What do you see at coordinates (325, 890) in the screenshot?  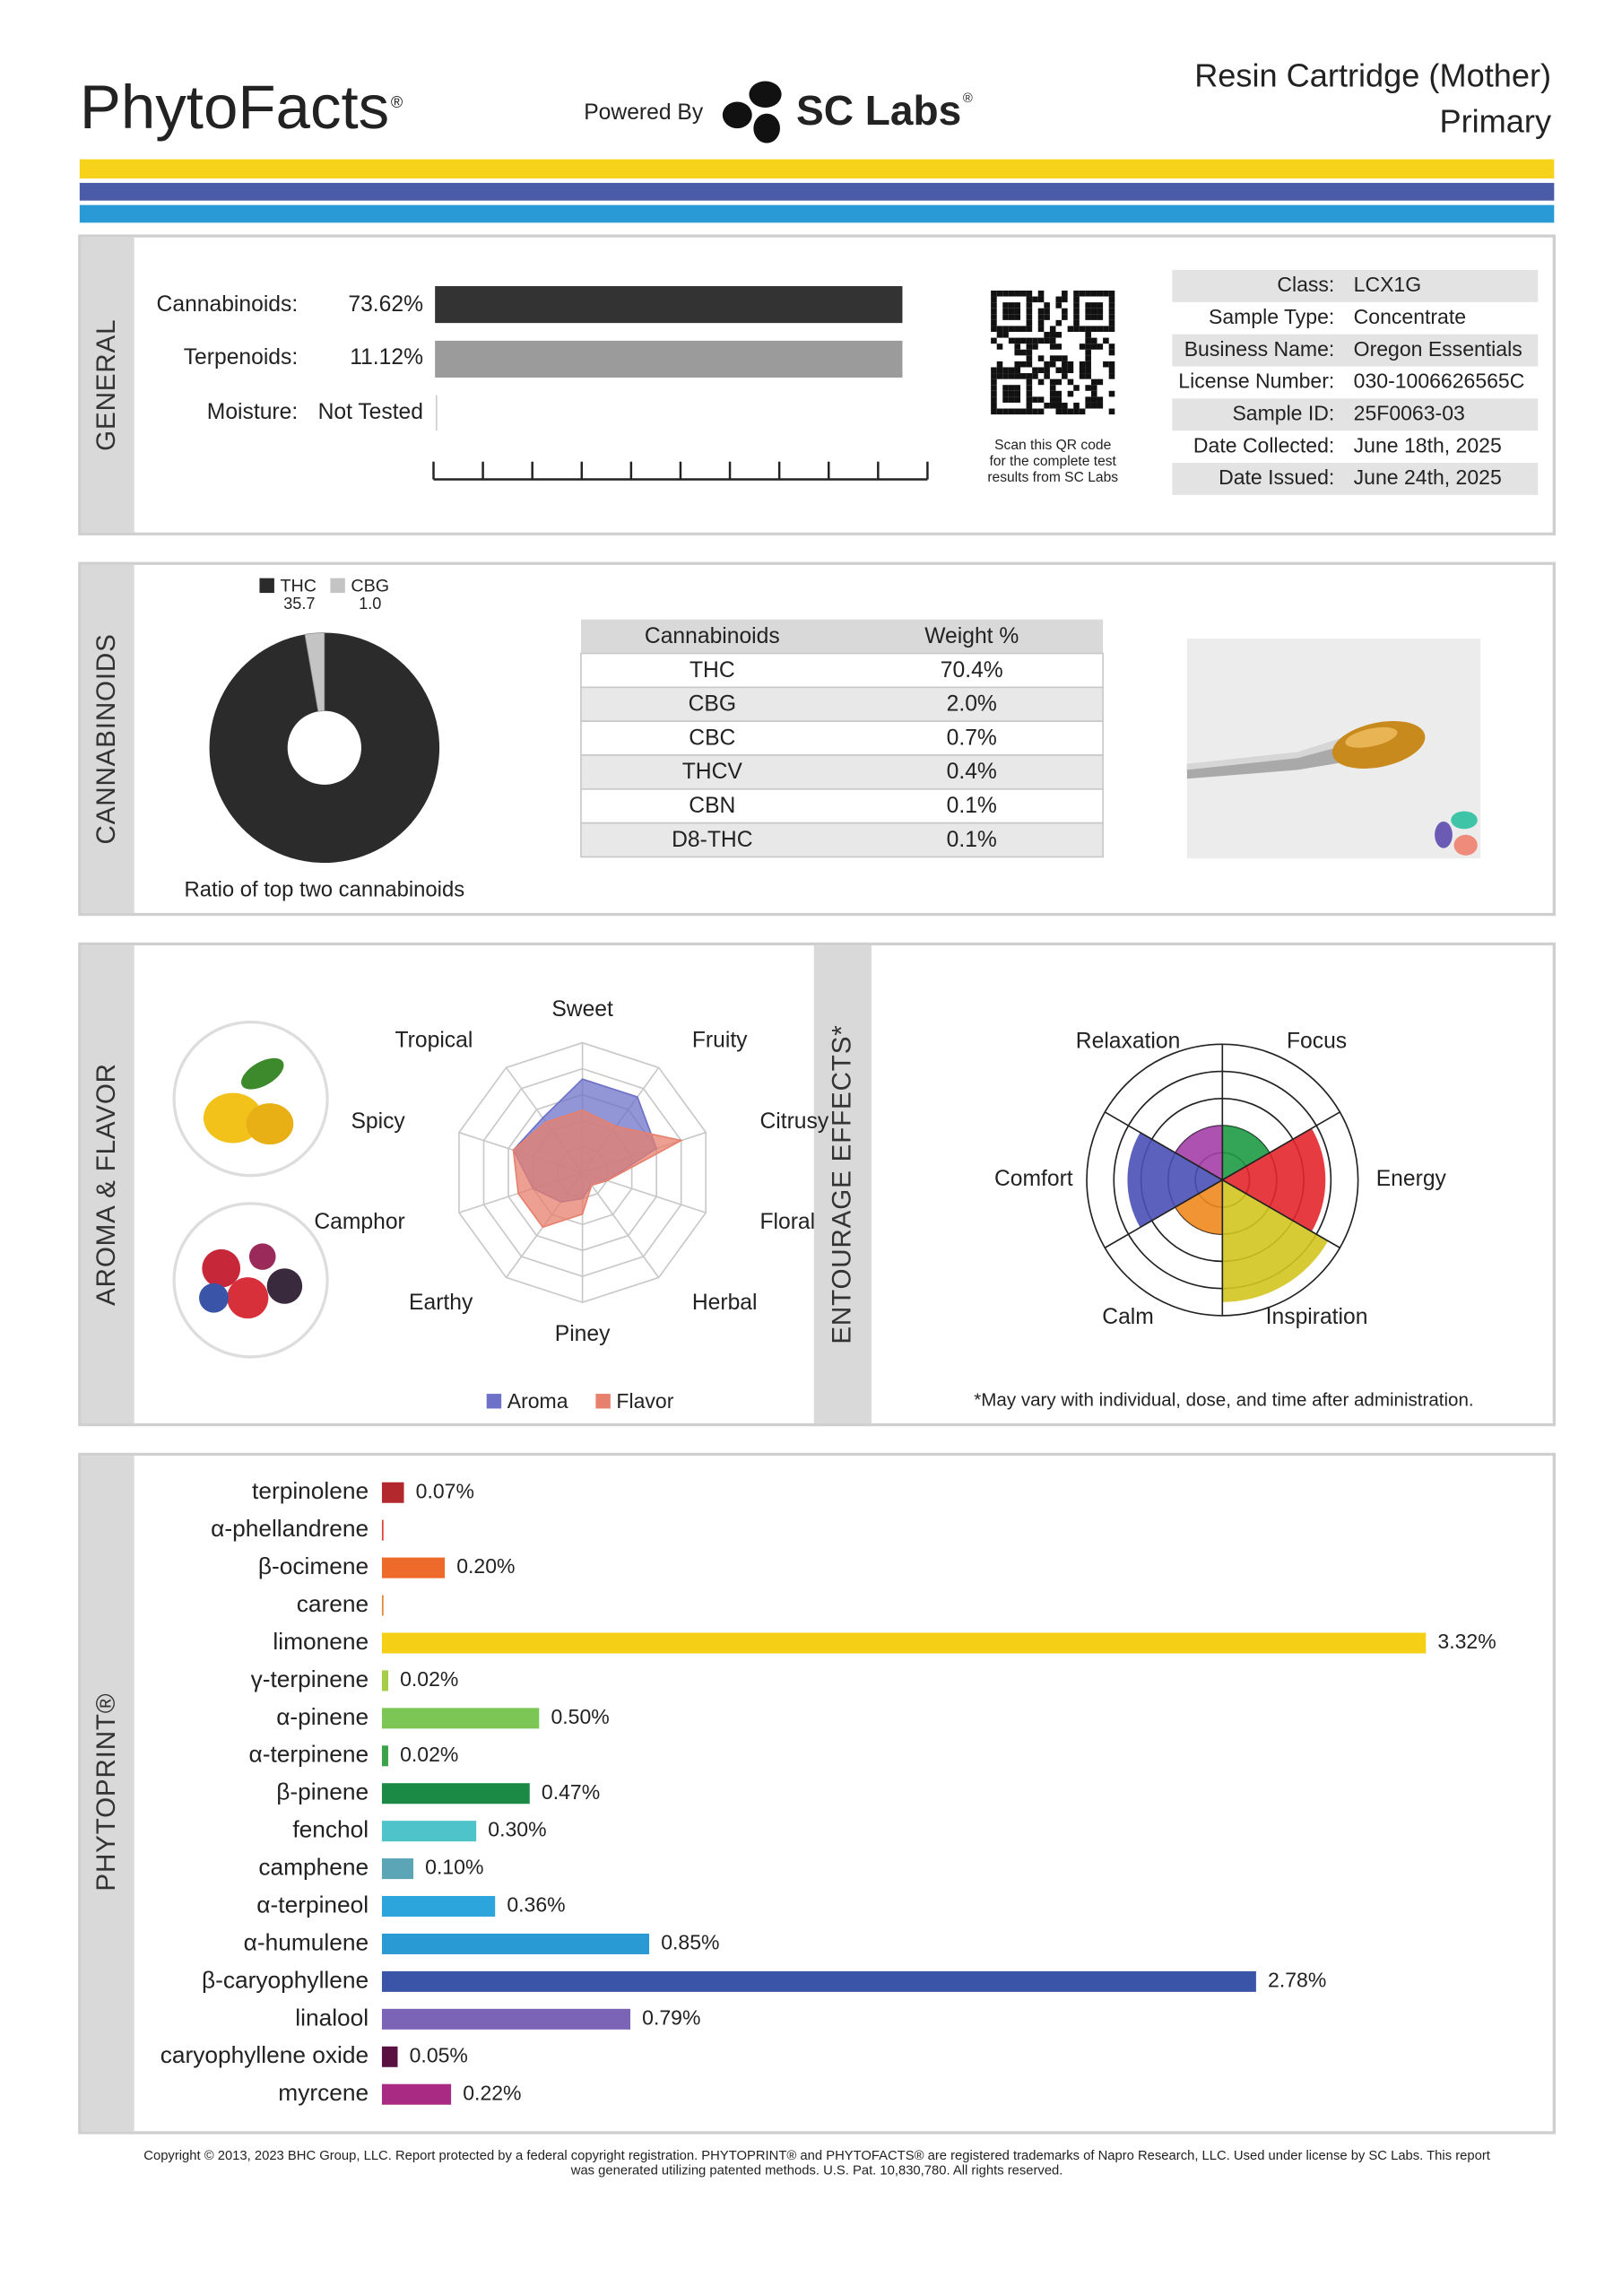 I see `pie-caption: Ratio of top two cannabinoids` at bounding box center [325, 890].